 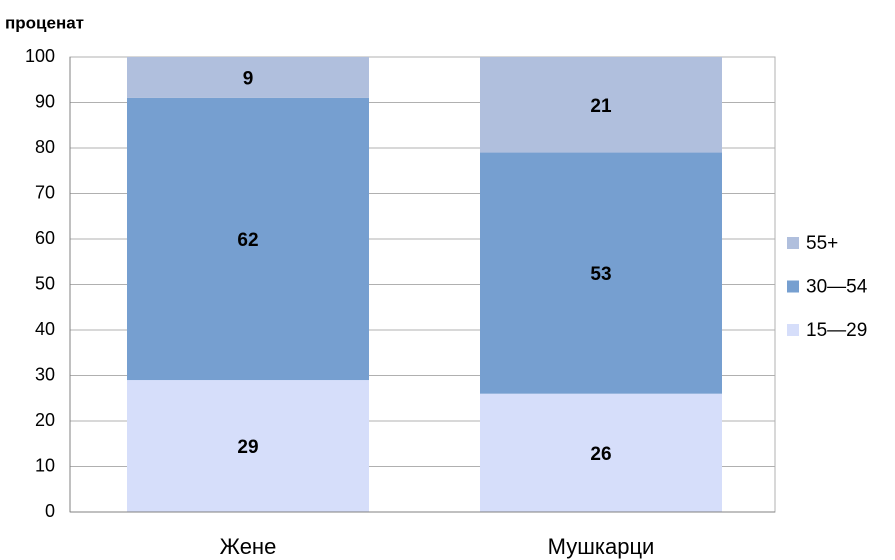 What do you see at coordinates (45, 374) in the screenshot?
I see `y-tick-label: 30` at bounding box center [45, 374].